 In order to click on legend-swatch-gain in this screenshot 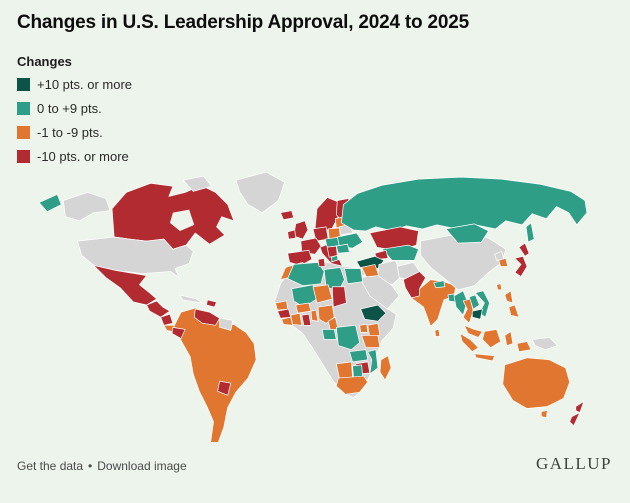, I will do `click(23, 108)`.